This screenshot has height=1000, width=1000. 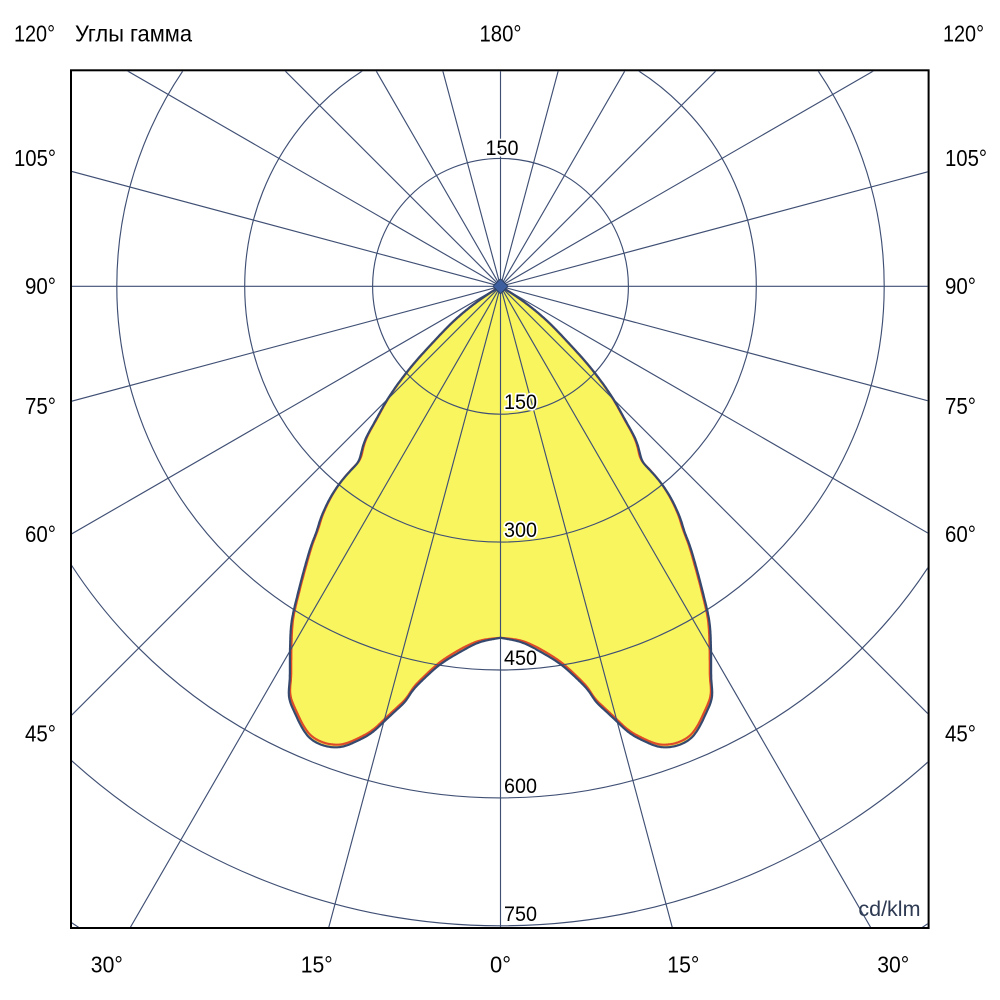 I want to click on svg-text: 600, so click(x=520, y=786).